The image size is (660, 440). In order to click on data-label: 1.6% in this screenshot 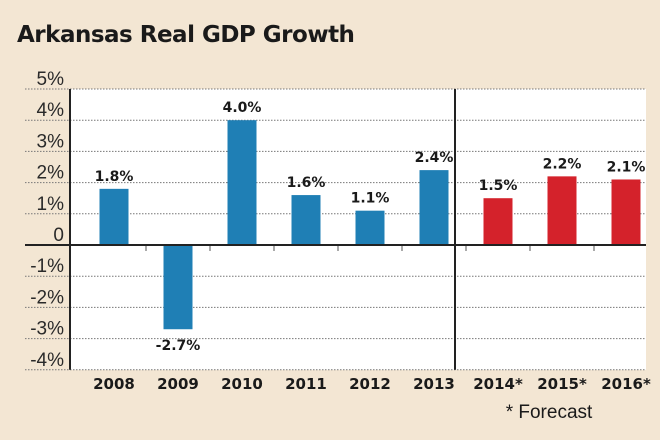, I will do `click(306, 183)`.